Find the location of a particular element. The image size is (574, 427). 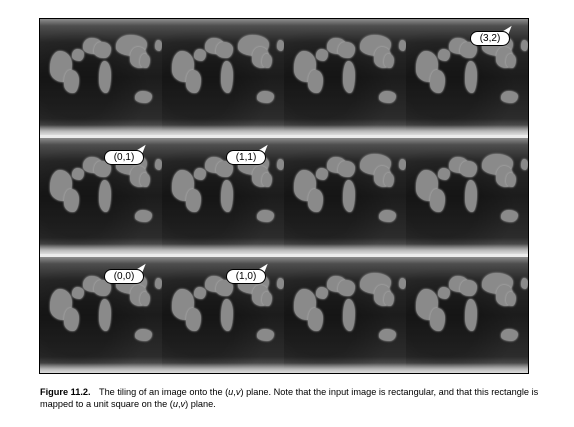

caption-u-symbol-2: u is located at coordinates (175, 404).